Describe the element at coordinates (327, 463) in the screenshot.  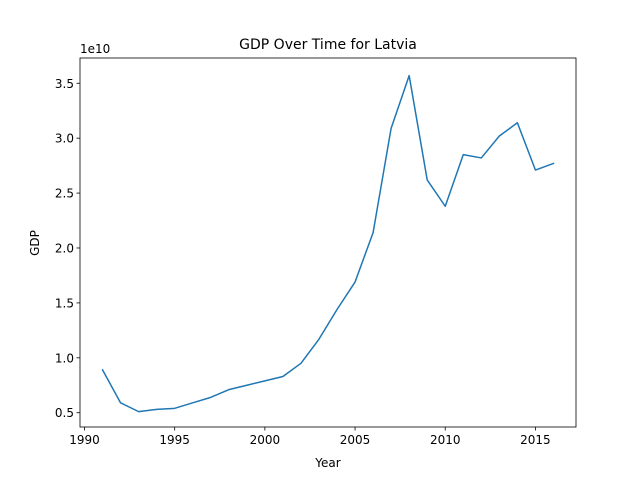
I see `x-axis-label: Year` at that location.